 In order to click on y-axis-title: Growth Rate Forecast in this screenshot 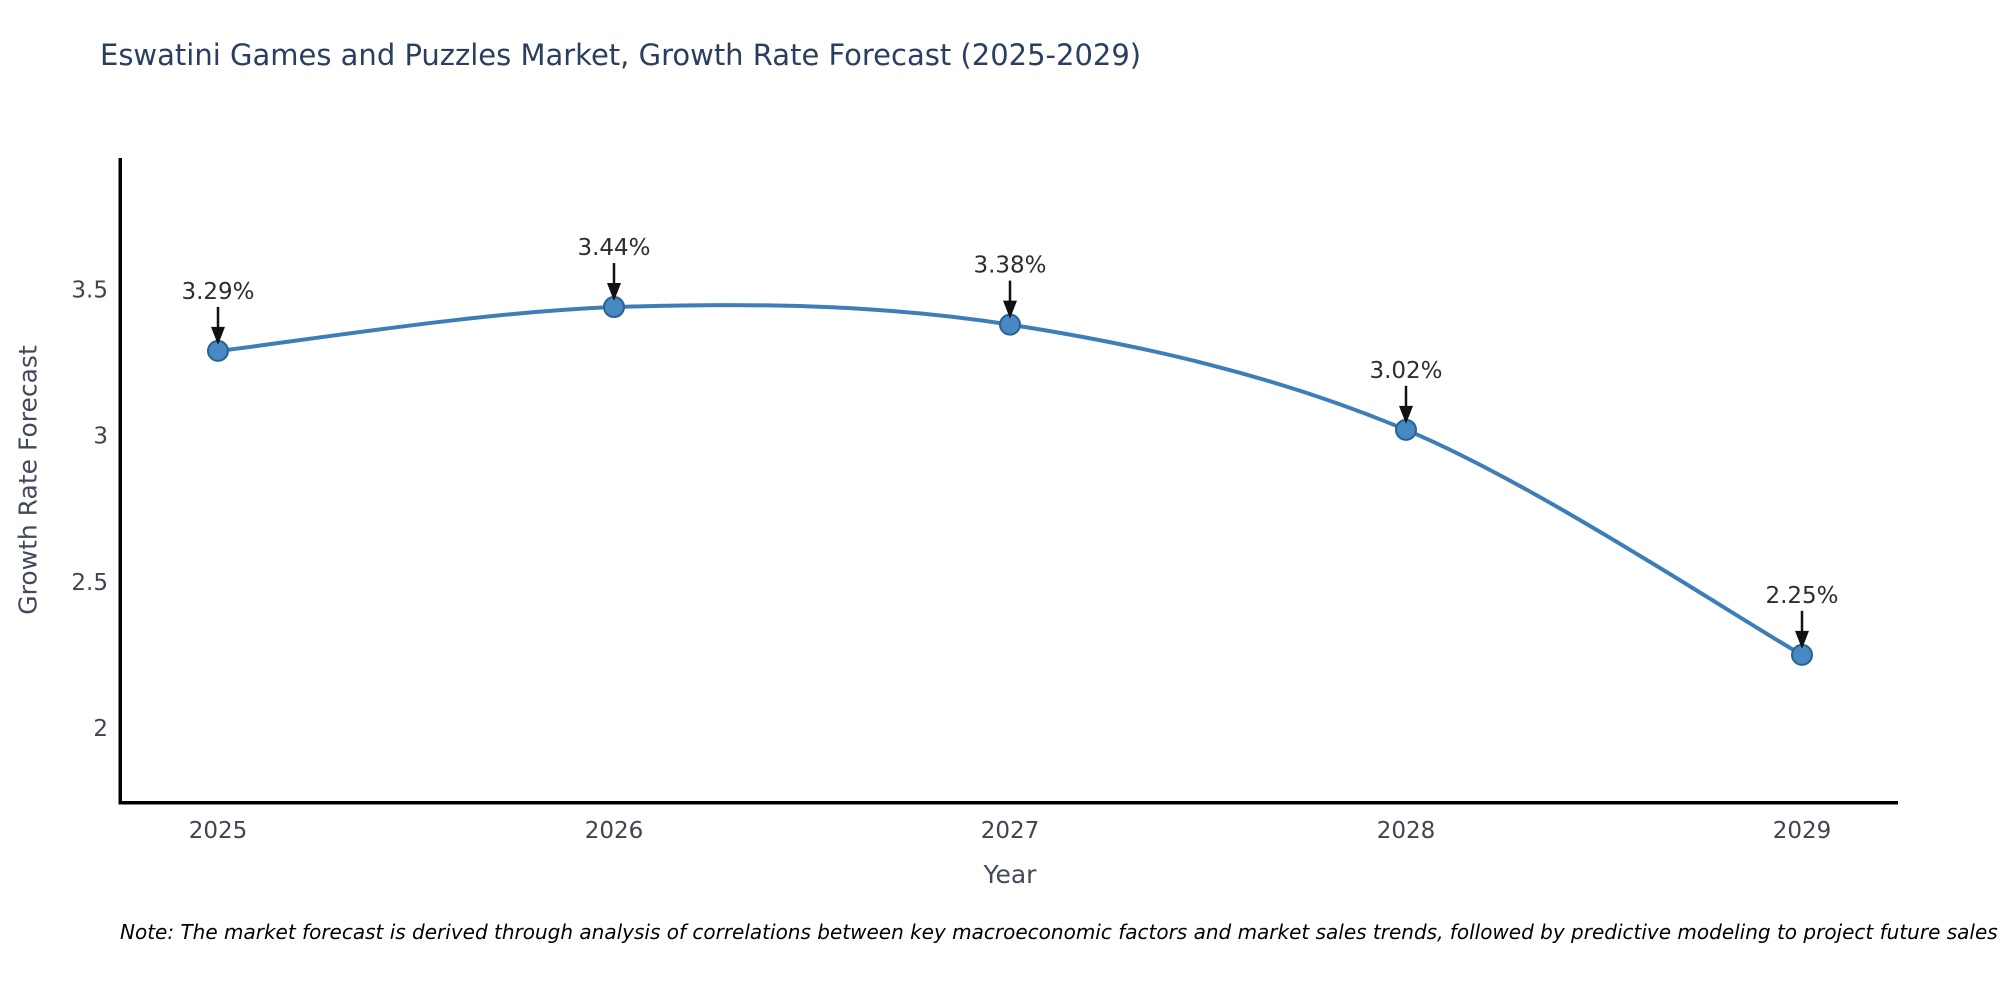, I will do `click(28, 480)`.